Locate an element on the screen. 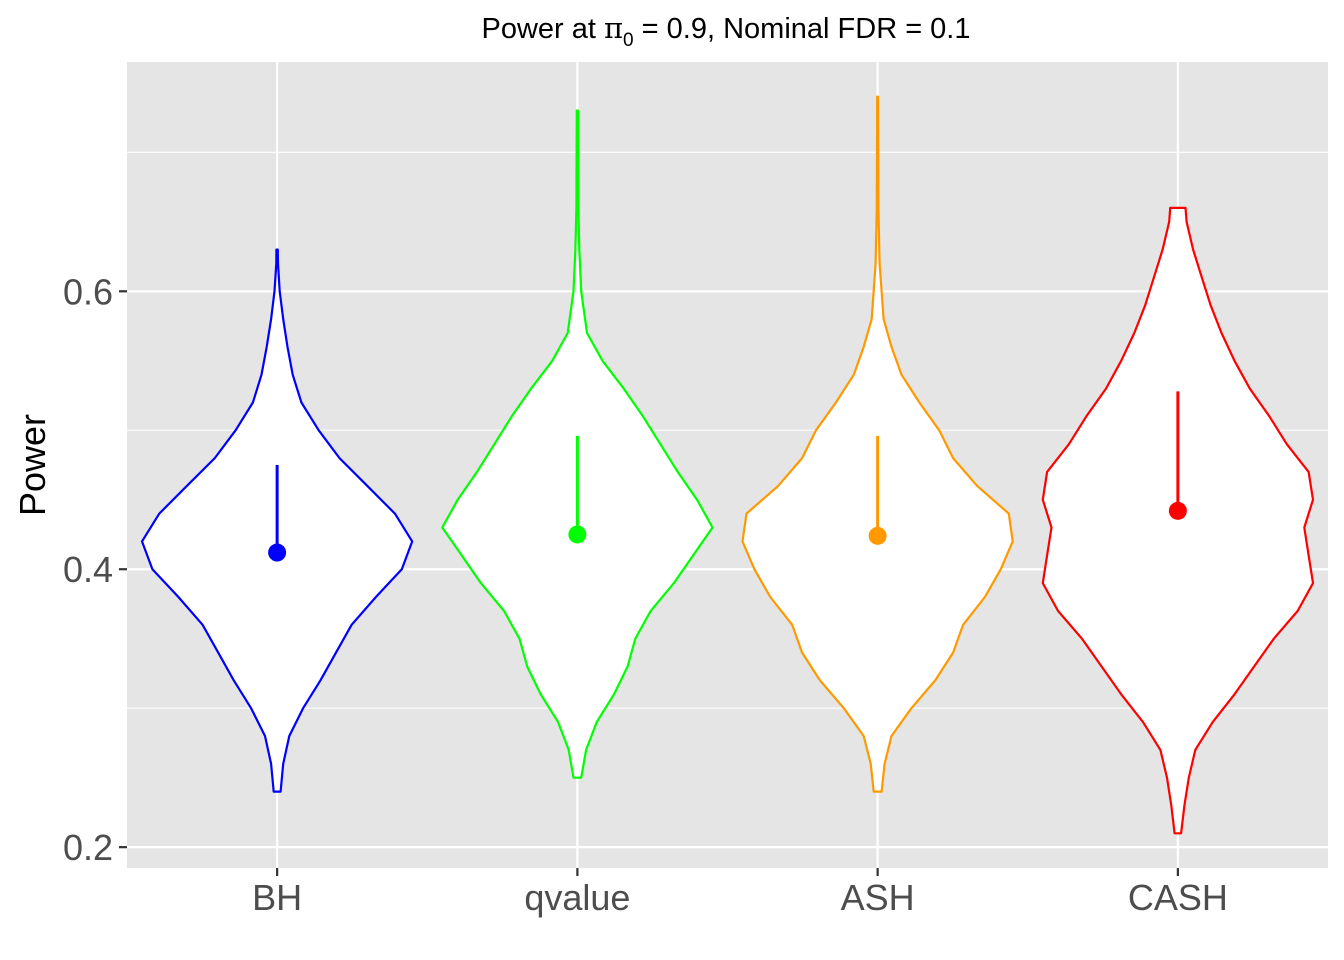 Image resolution: width=1344 pixels, height=960 pixels. violin-qvalue is located at coordinates (577, 444).